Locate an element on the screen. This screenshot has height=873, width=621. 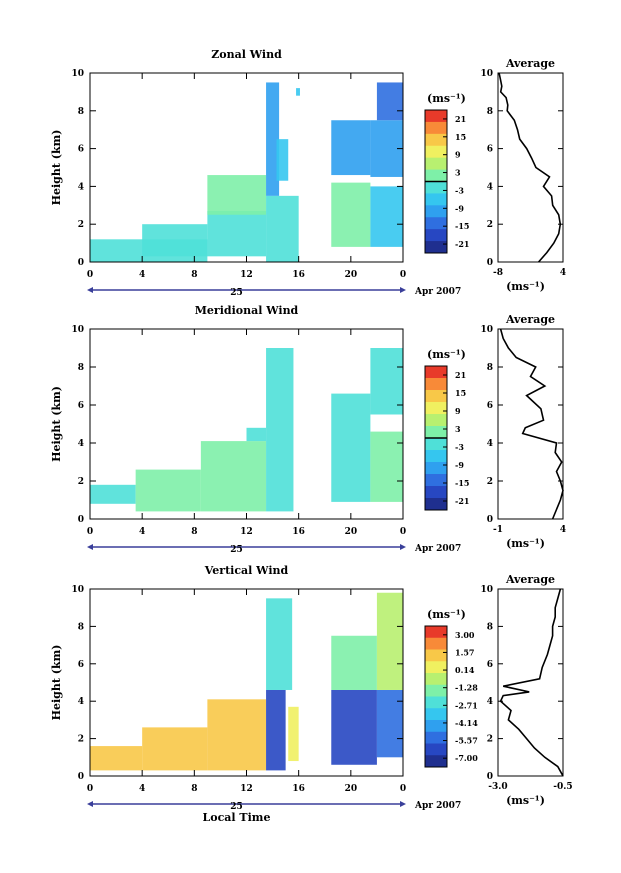
colorbar-tick-label: 21 is located at coordinates (460, 119).